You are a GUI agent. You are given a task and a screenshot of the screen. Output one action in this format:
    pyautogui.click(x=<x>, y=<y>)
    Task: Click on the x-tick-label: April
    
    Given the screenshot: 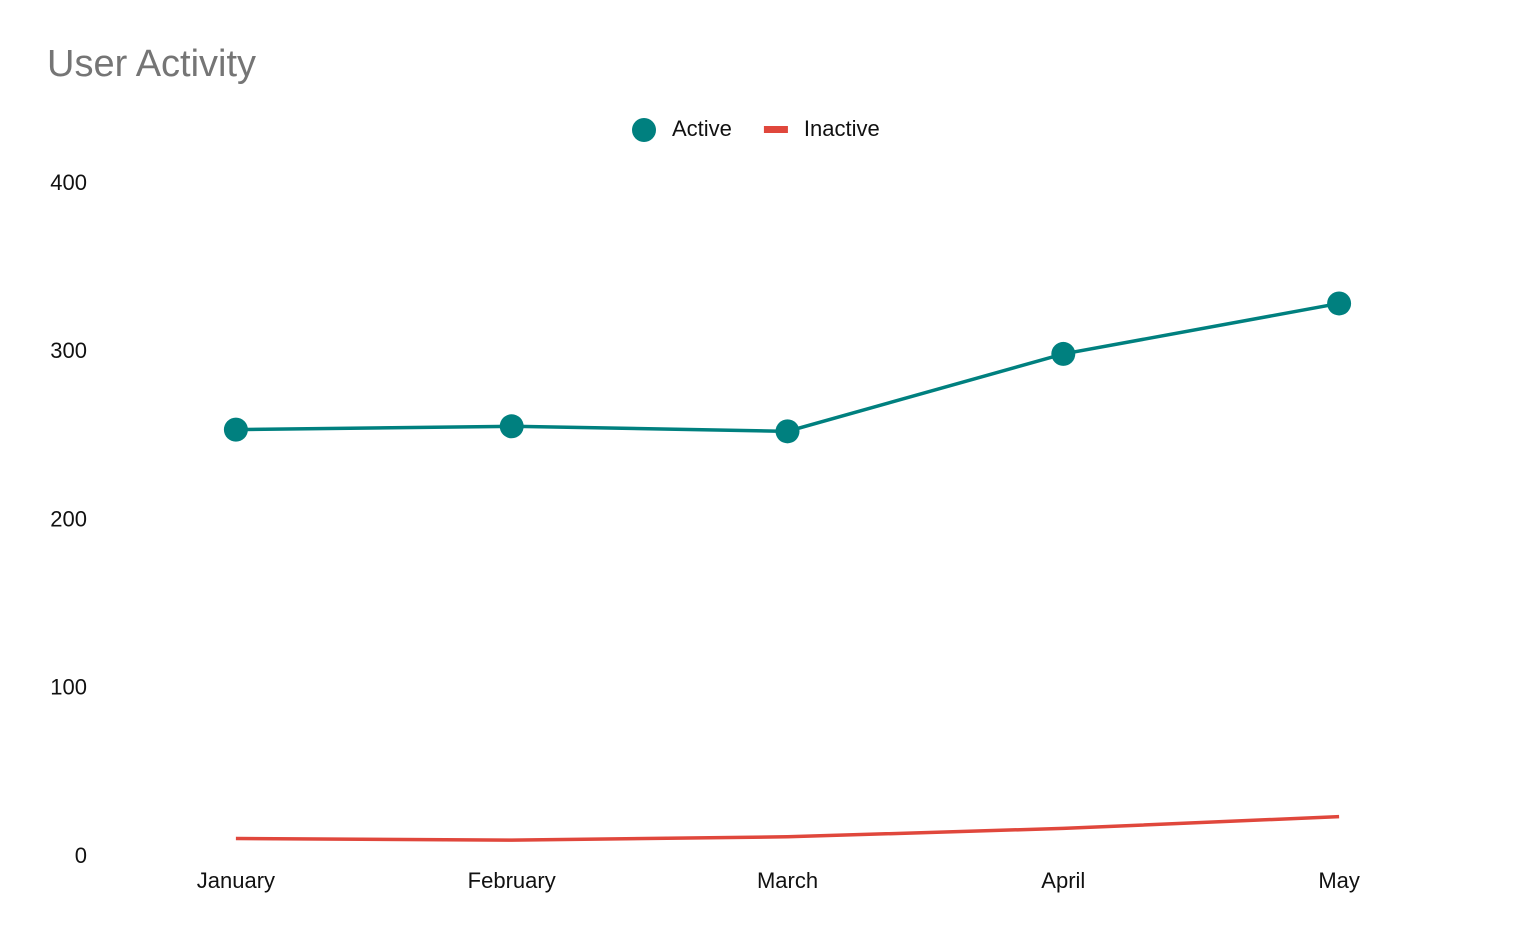 What is the action you would take?
    pyautogui.click(x=1063, y=880)
    